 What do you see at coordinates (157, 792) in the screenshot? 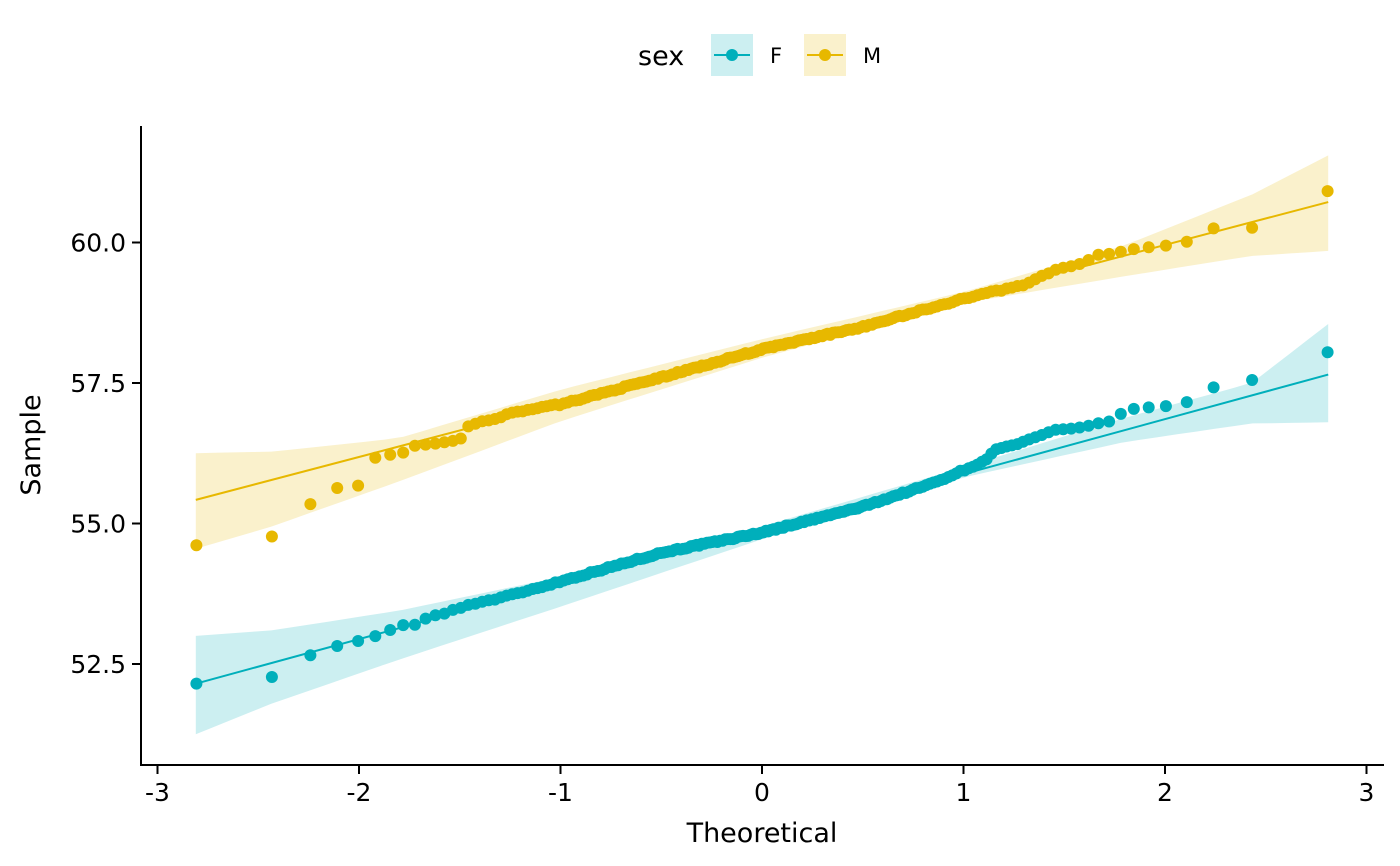
I see `x-tick-label: -3` at bounding box center [157, 792].